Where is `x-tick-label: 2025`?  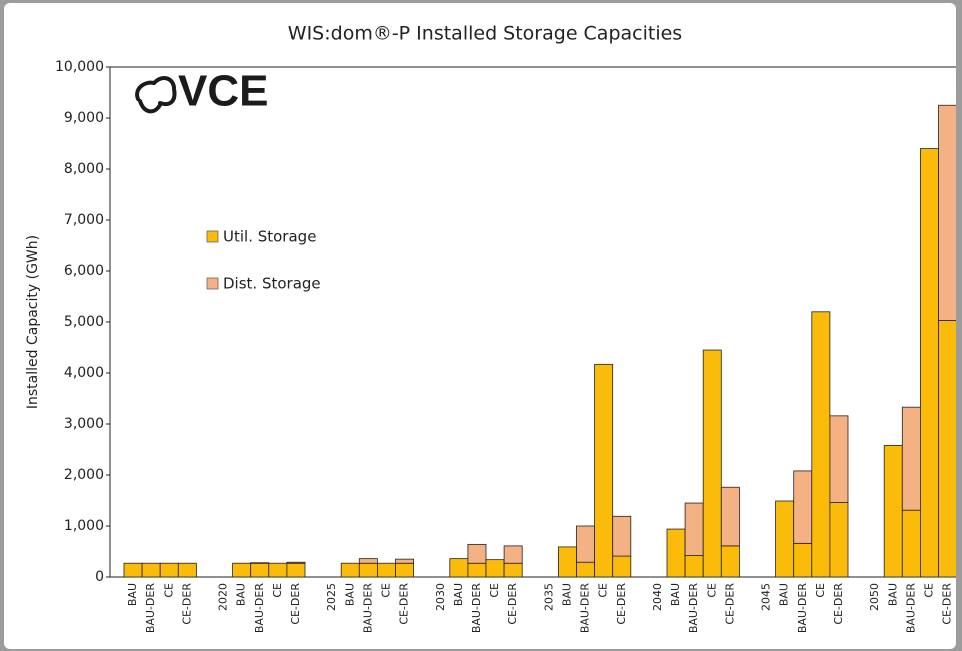
x-tick-label: 2025 is located at coordinates (331, 597).